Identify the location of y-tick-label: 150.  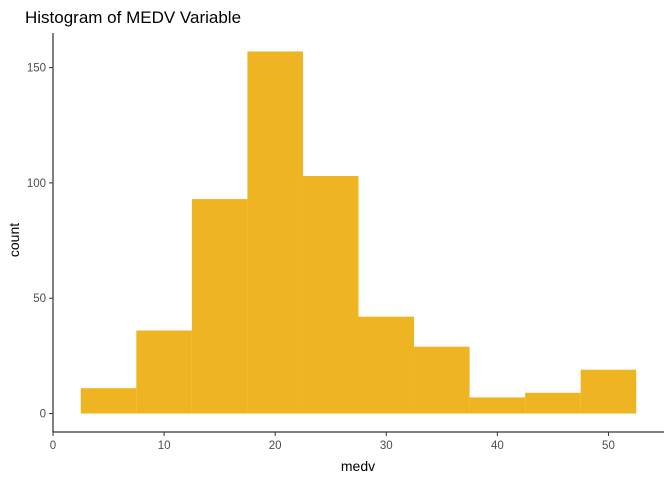
(36, 69).